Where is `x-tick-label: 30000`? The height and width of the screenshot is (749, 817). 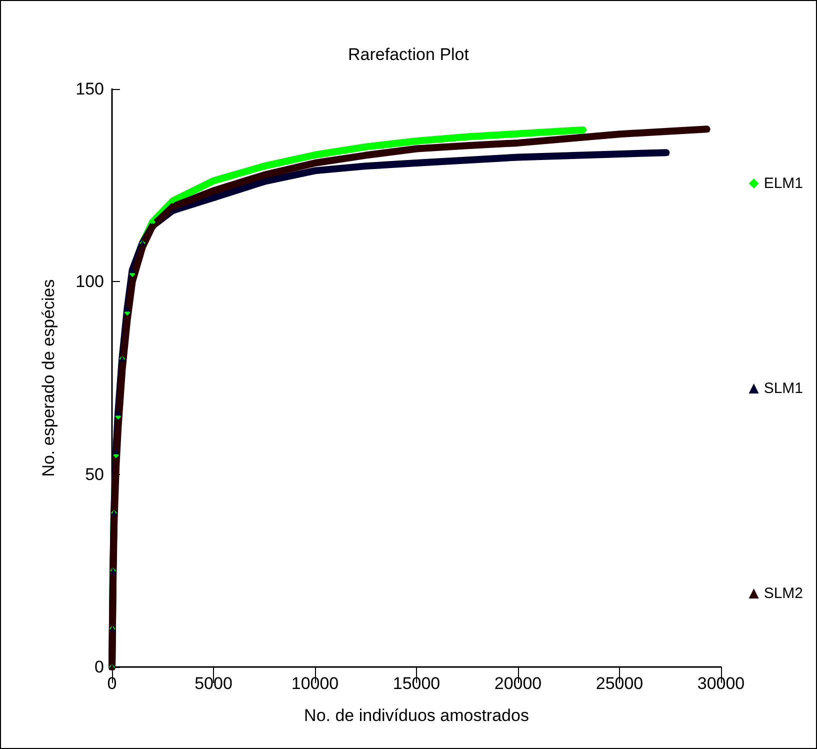
x-tick-label: 30000 is located at coordinates (721, 683).